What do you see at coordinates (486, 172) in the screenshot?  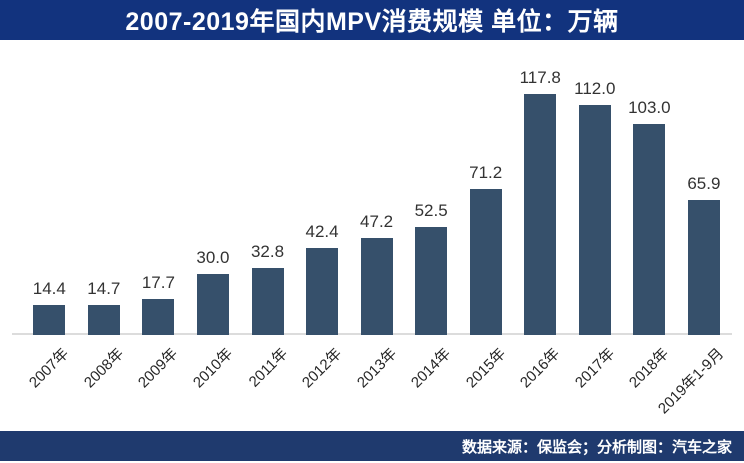 I see `value-label-2015年: 71.2` at bounding box center [486, 172].